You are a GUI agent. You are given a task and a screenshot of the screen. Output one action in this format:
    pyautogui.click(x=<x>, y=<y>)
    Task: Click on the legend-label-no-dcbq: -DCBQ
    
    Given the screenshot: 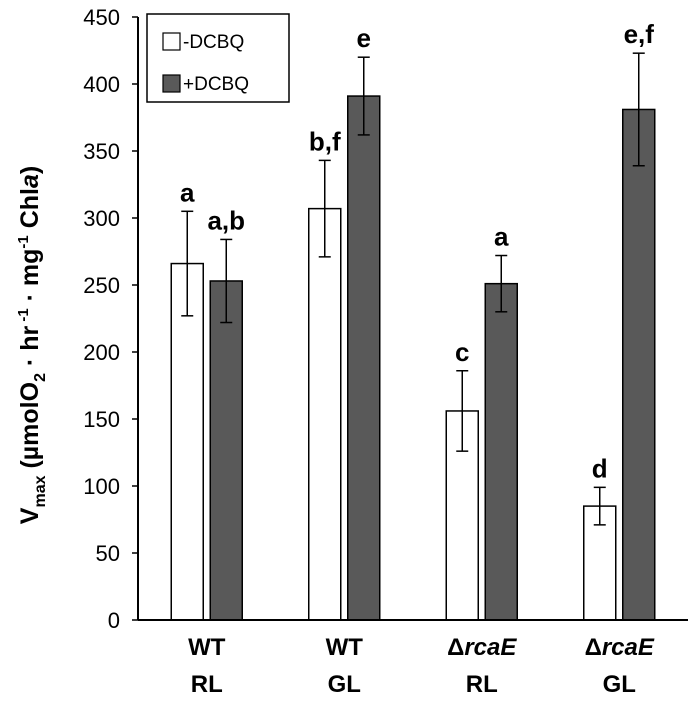 What is the action you would take?
    pyautogui.click(x=213, y=42)
    